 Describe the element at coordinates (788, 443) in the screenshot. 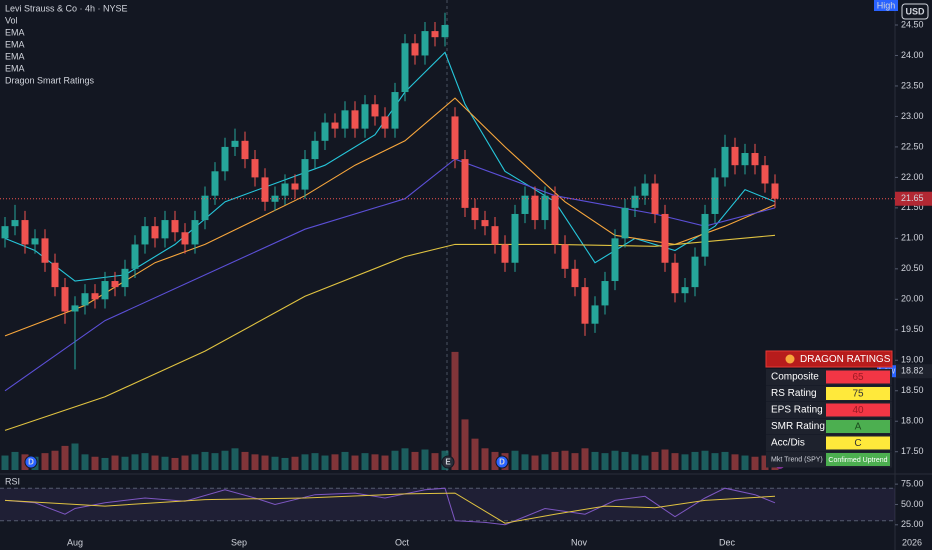

I see `rating-label: Acc/Dis` at that location.